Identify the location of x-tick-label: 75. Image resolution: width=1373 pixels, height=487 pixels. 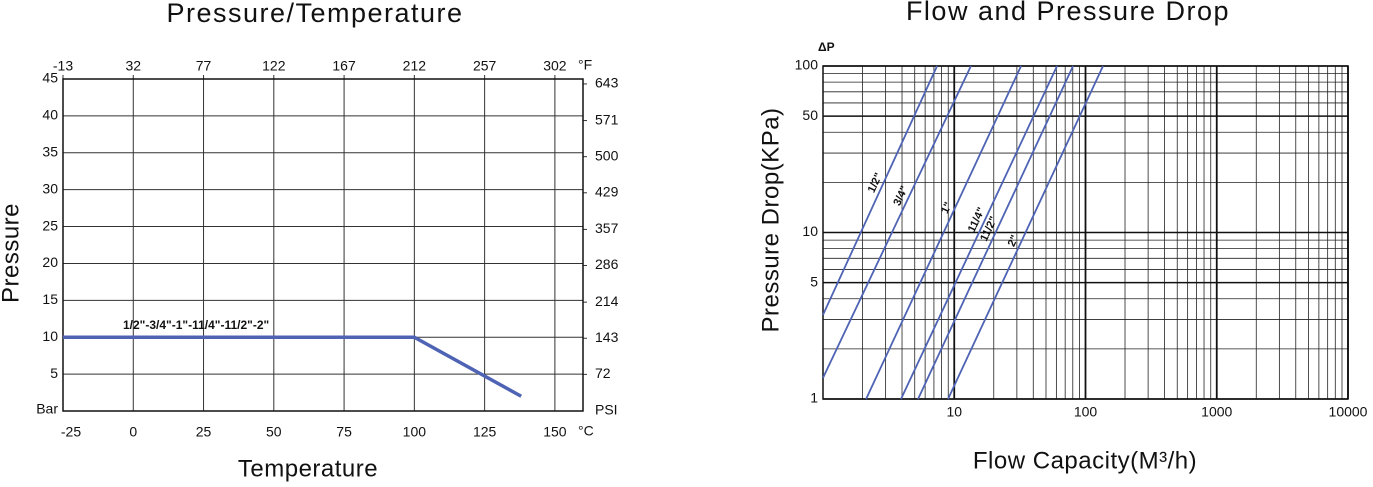
(344, 432).